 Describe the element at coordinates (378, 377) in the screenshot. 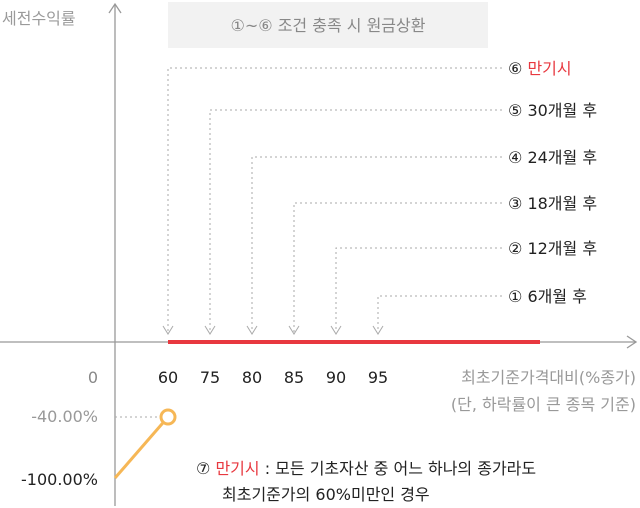

I see `x-tick-label-95: 95` at that location.